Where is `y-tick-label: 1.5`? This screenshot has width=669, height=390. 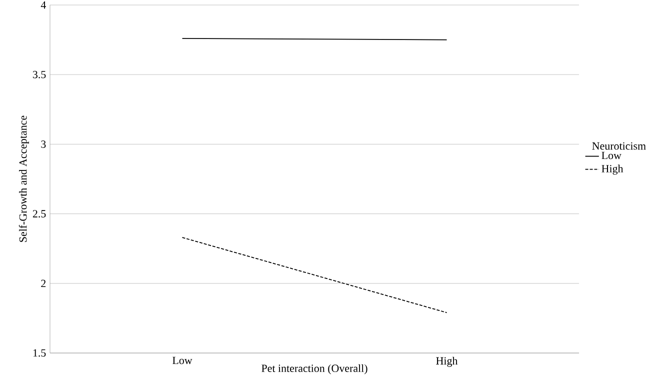 y-tick-label: 1.5 is located at coordinates (39, 353).